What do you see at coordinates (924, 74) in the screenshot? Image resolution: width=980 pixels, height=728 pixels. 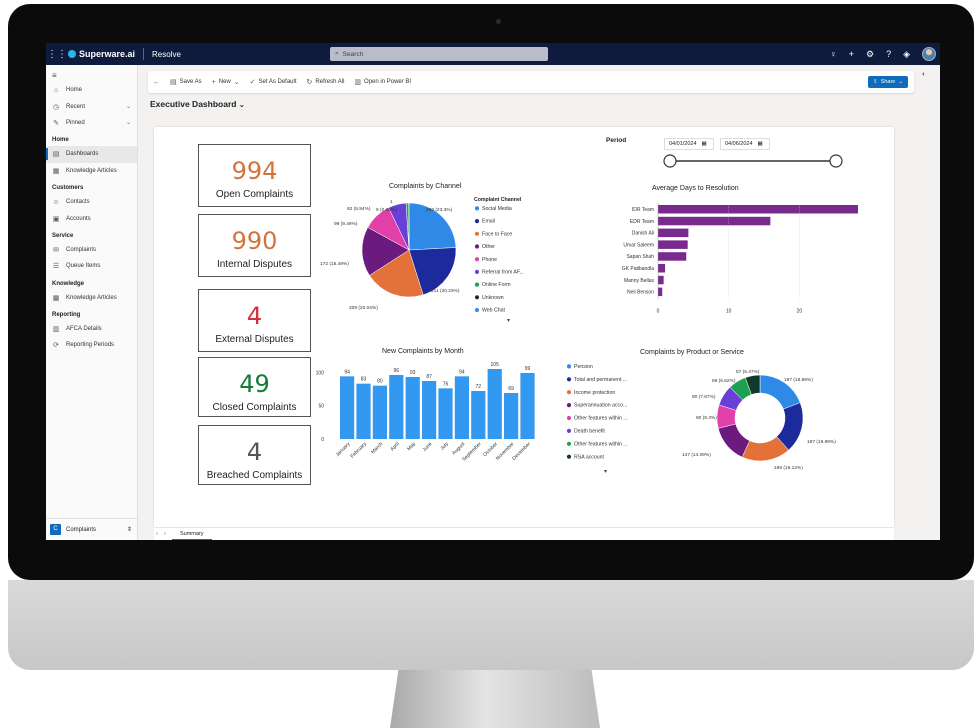 I see `side-pane-icon: ◐` at bounding box center [924, 74].